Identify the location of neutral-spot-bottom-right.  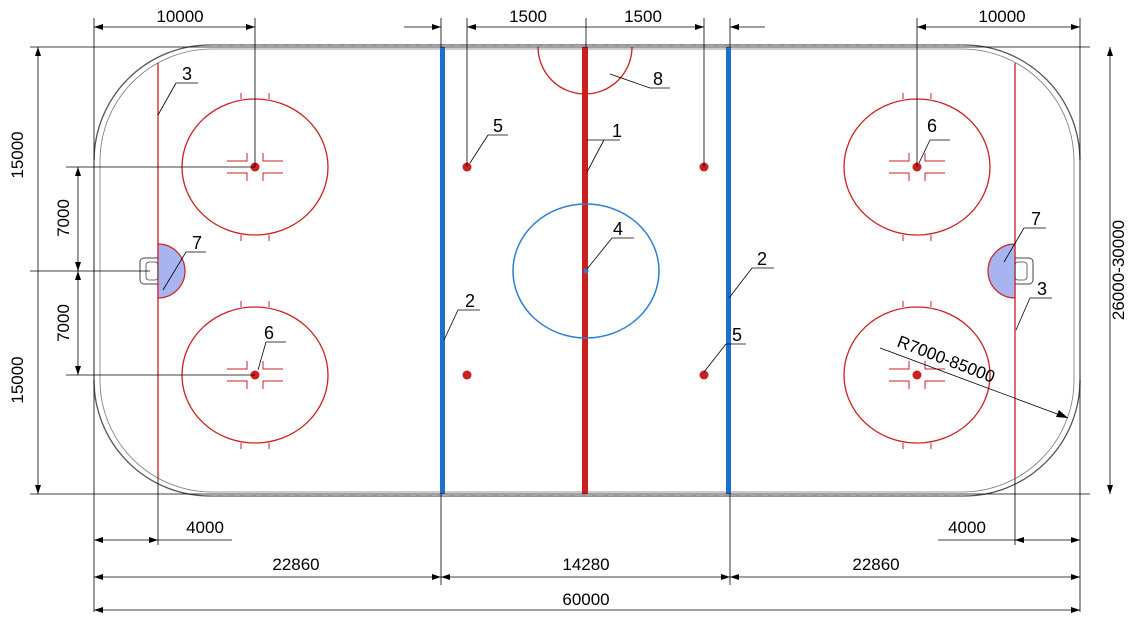
(704, 375).